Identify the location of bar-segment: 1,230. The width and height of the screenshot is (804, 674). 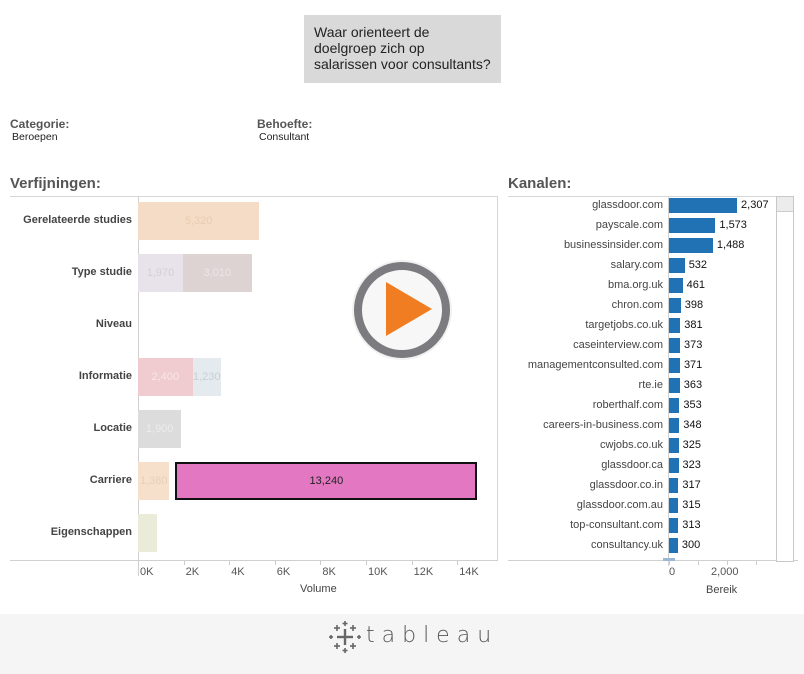
(206, 377).